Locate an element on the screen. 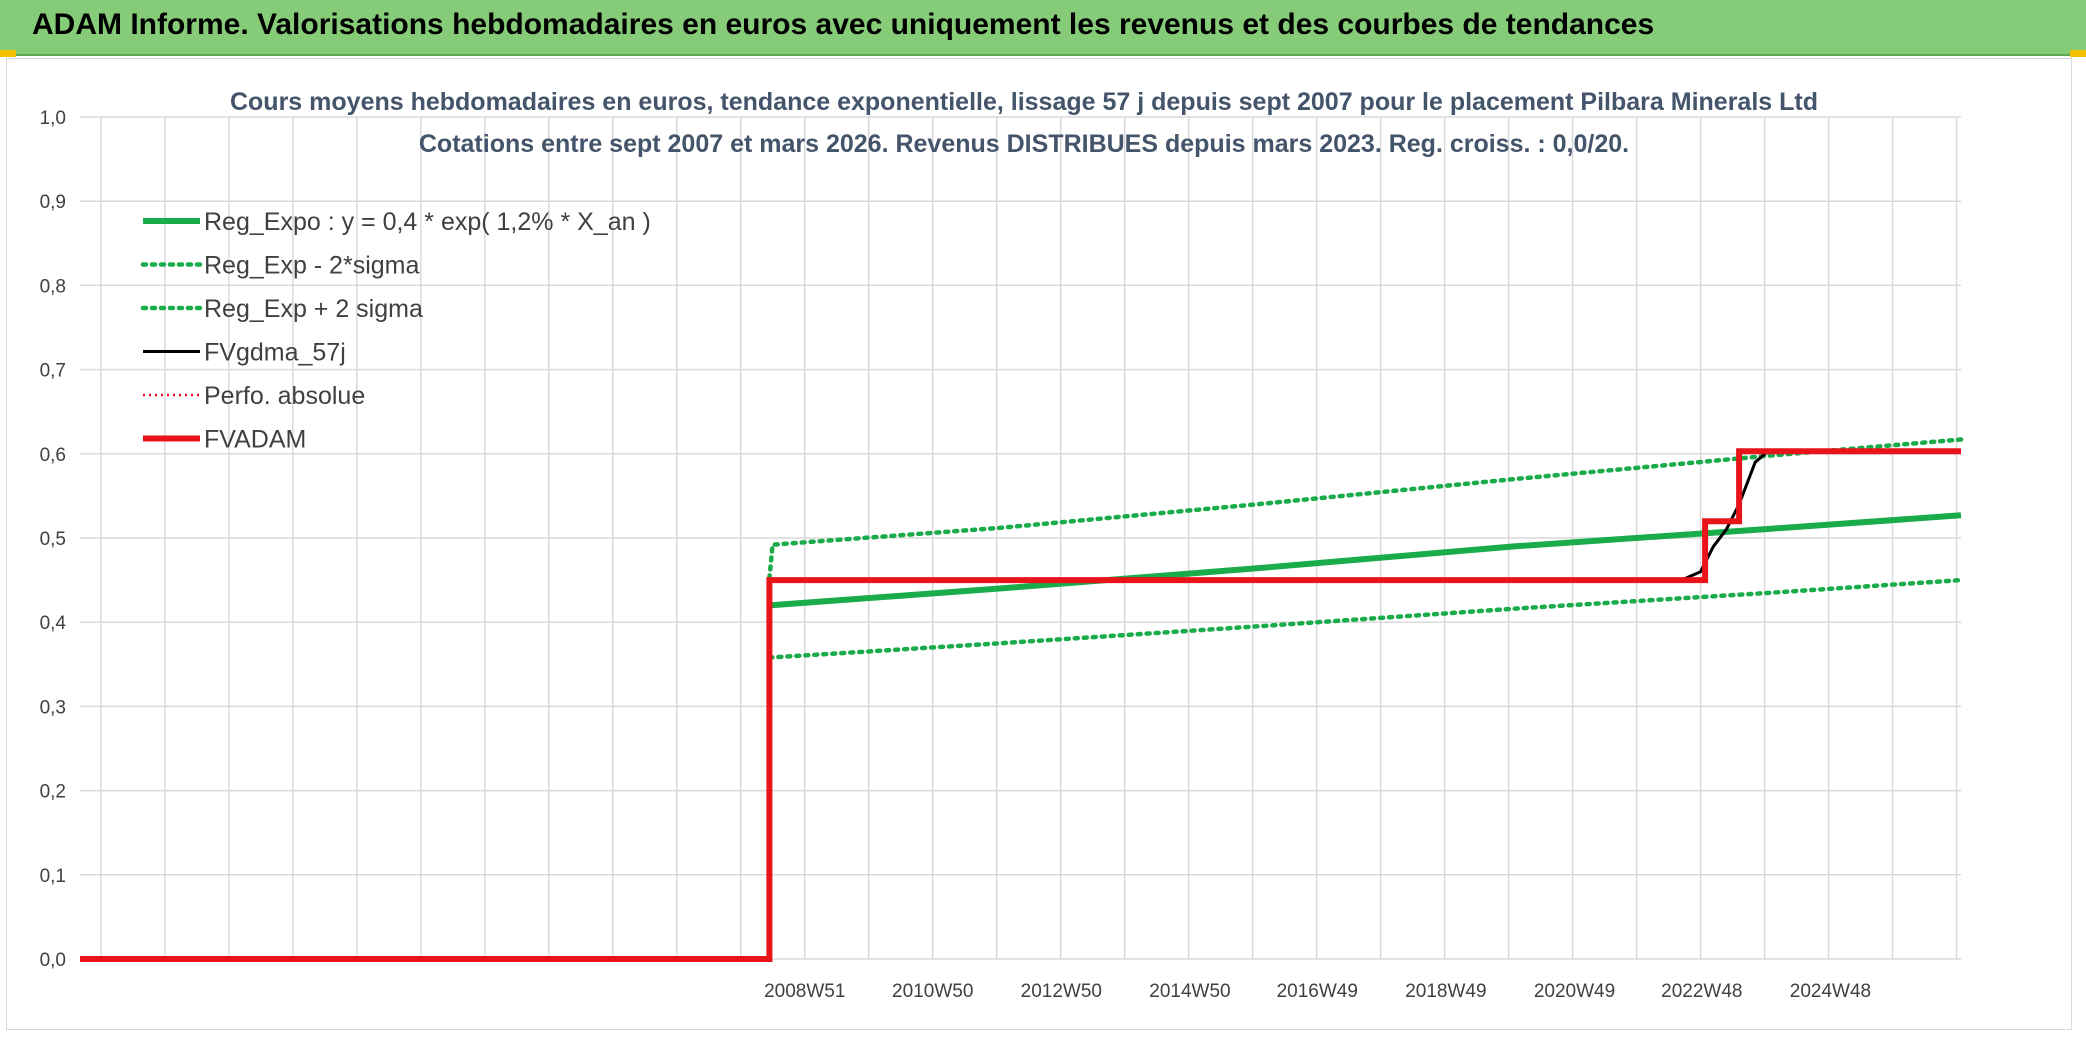  x-tick-label: 2020W49 is located at coordinates (1574, 991).